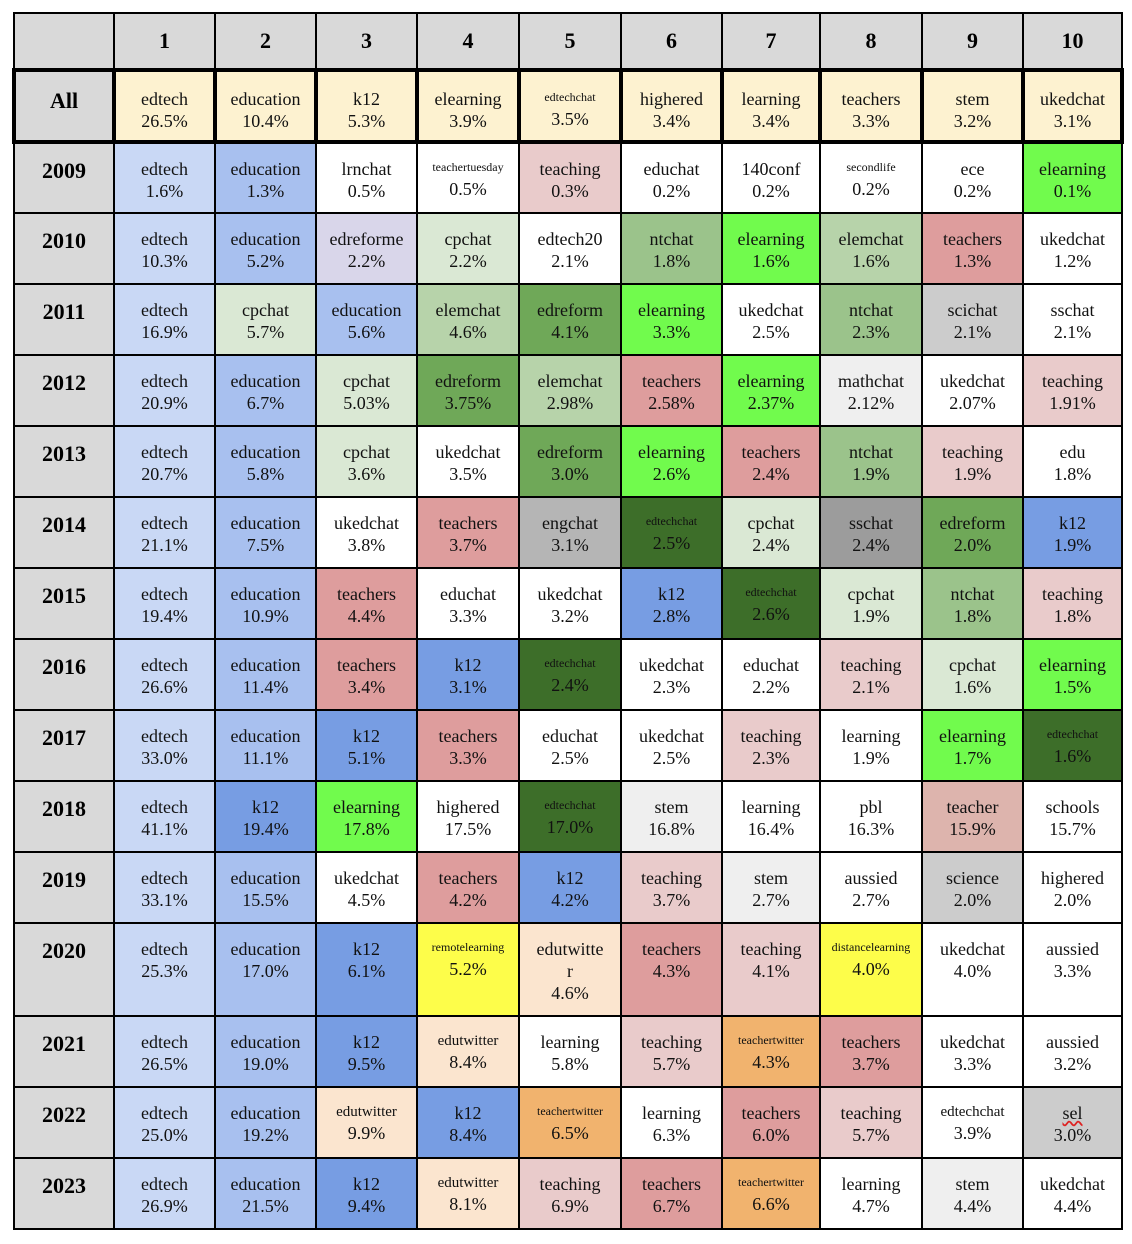  What do you see at coordinates (366, 969) in the screenshot?
I see `hashtag-cell: k12 6.1%` at bounding box center [366, 969].